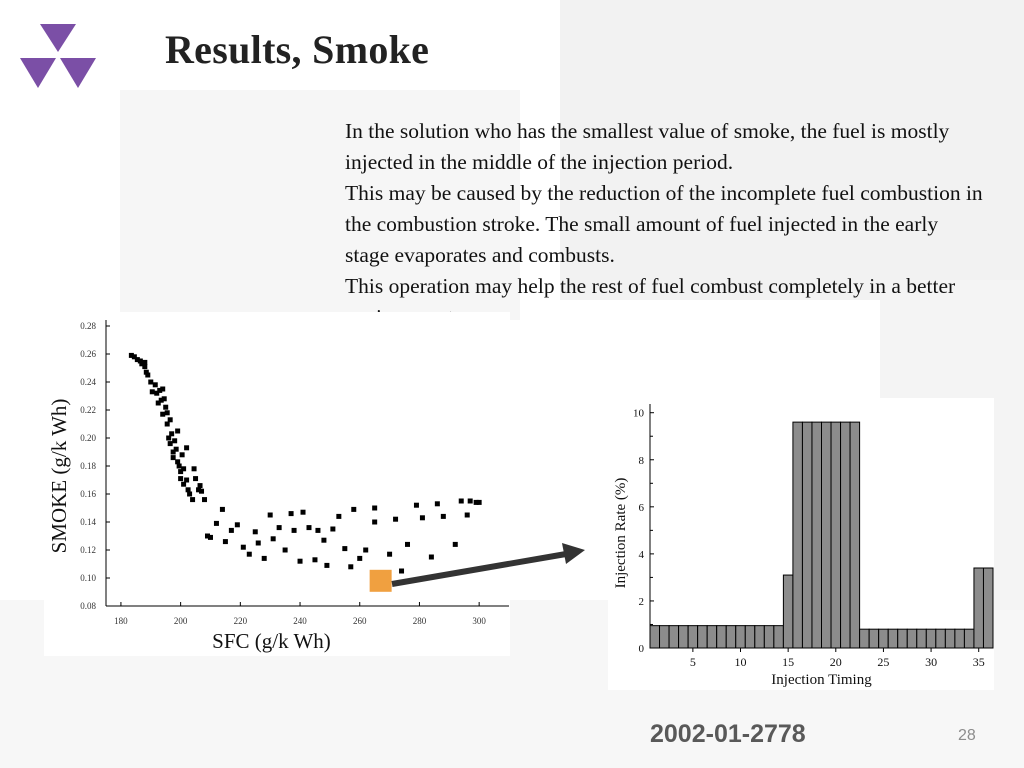 This screenshot has height=768, width=1024. Describe the element at coordinates (642, 649) in the screenshot. I see `y-tick-label: 0` at that location.